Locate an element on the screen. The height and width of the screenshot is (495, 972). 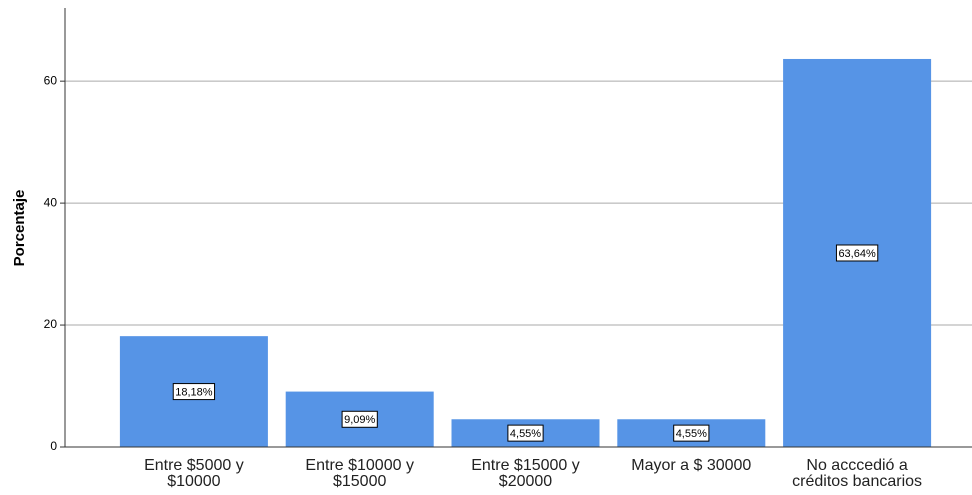
x-tick-label: Mayor a $ 30000 is located at coordinates (691, 465).